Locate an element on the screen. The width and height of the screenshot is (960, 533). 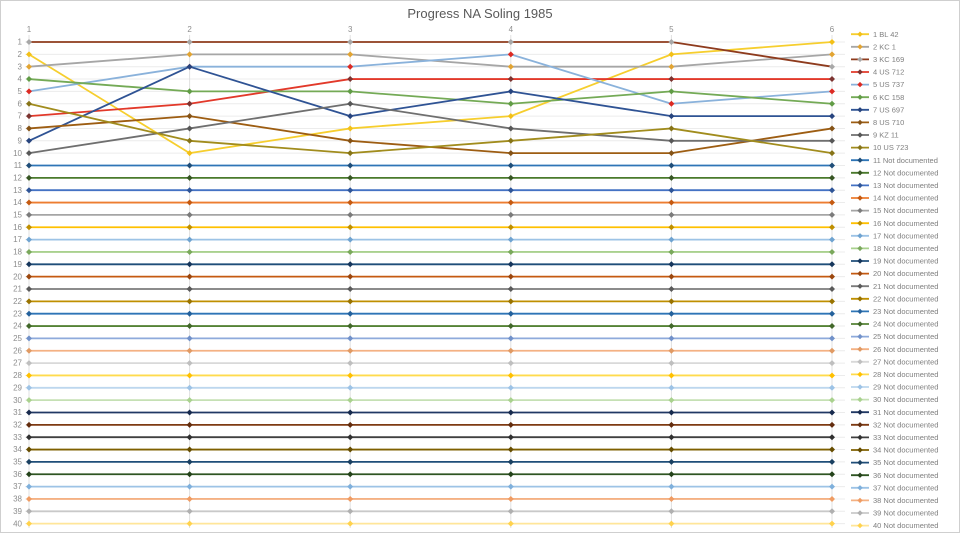
legend-label: 13 Not documented is located at coordinates (905, 185).